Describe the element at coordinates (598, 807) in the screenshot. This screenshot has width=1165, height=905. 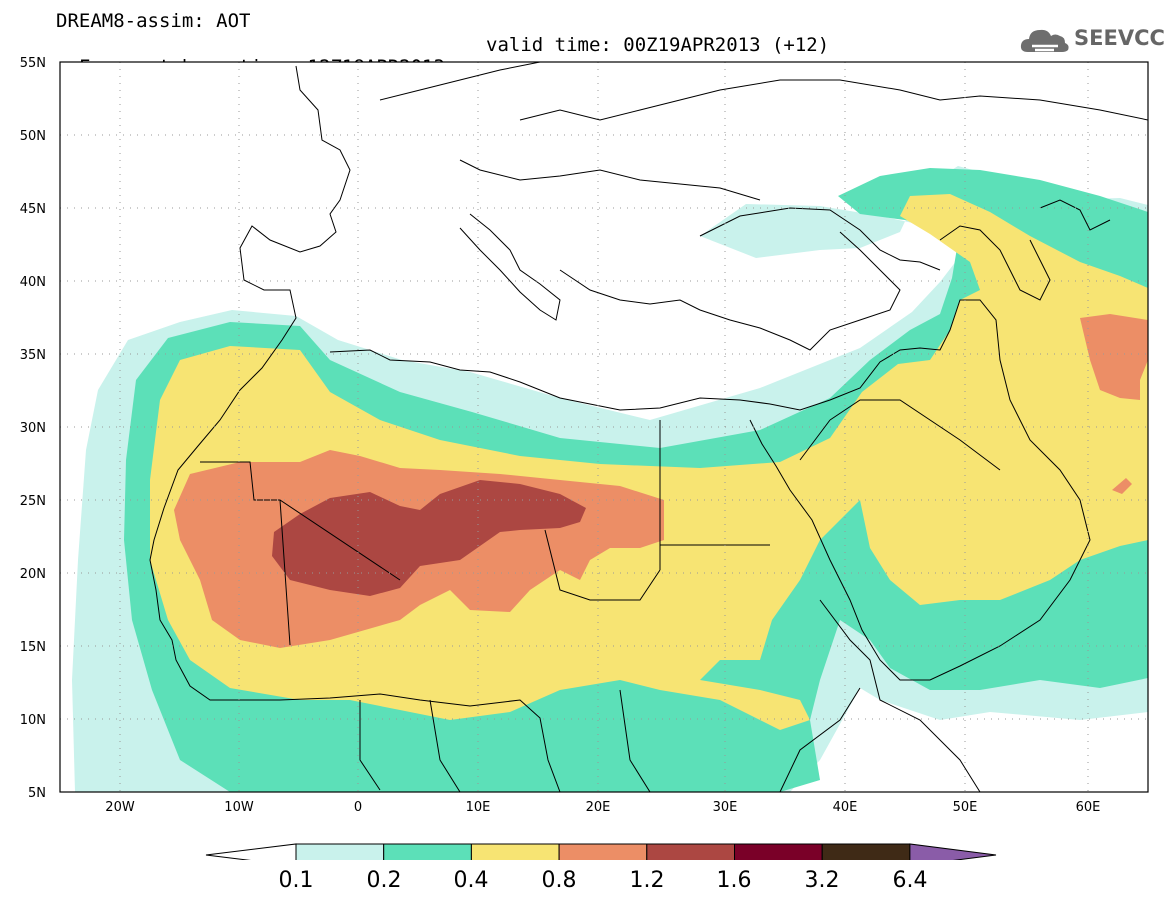
I see `lon-tick-20e: 20E` at that location.